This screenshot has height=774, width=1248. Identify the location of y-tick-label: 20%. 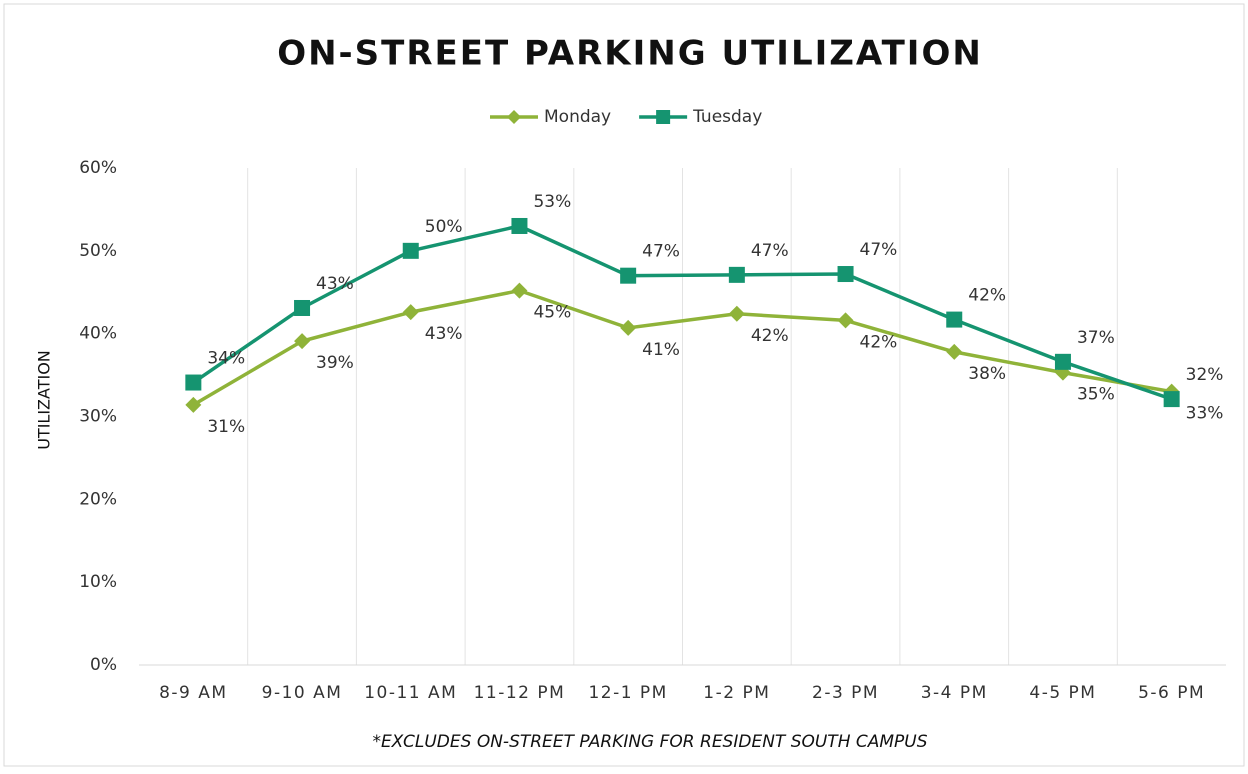
(98, 499).